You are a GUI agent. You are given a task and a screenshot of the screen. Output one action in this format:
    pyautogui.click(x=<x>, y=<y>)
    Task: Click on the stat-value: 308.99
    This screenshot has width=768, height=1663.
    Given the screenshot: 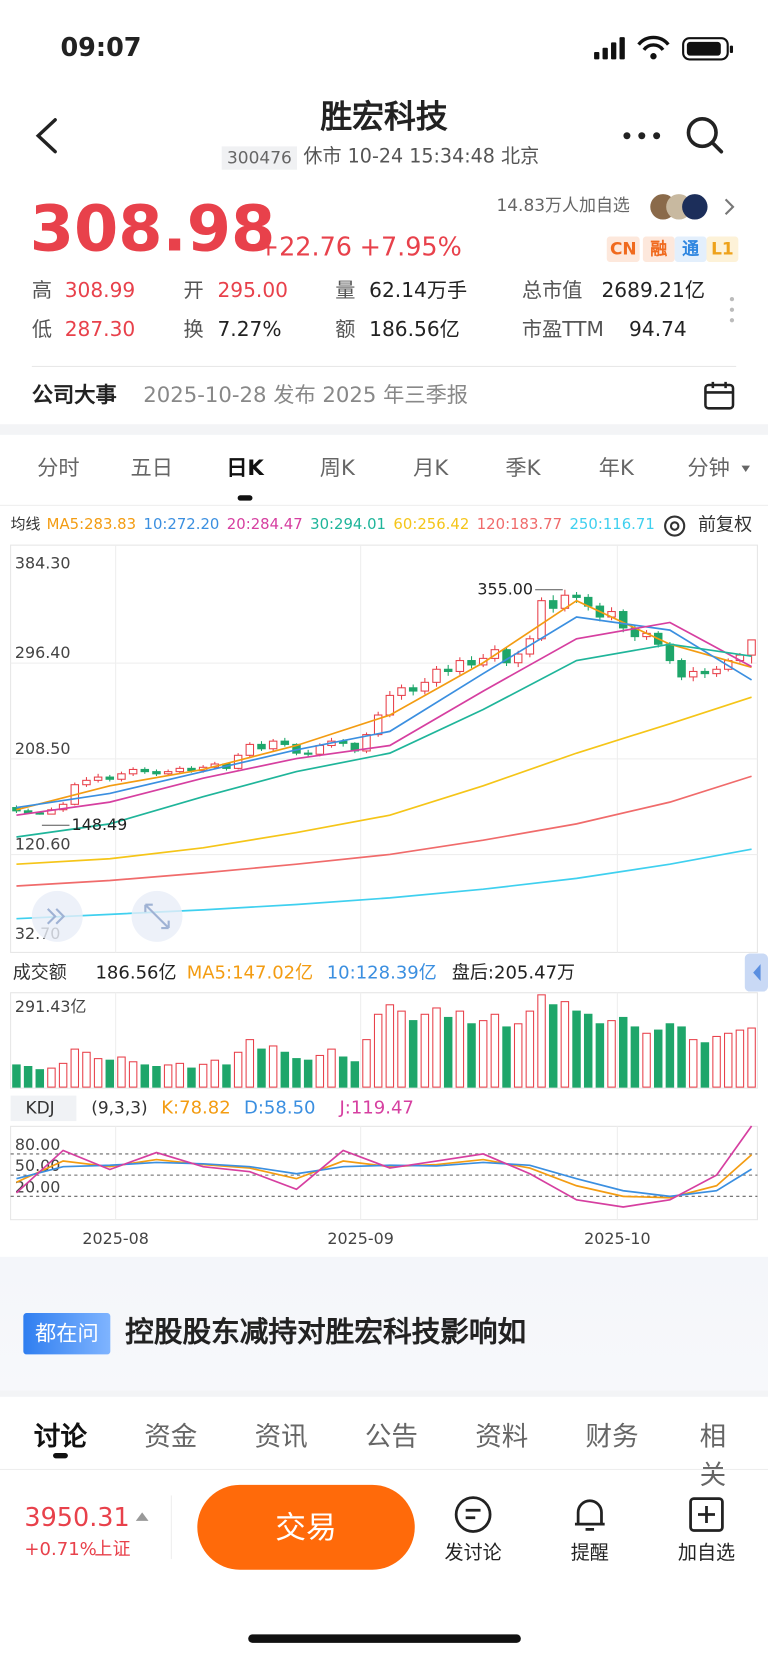 What is the action you would take?
    pyautogui.click(x=100, y=290)
    